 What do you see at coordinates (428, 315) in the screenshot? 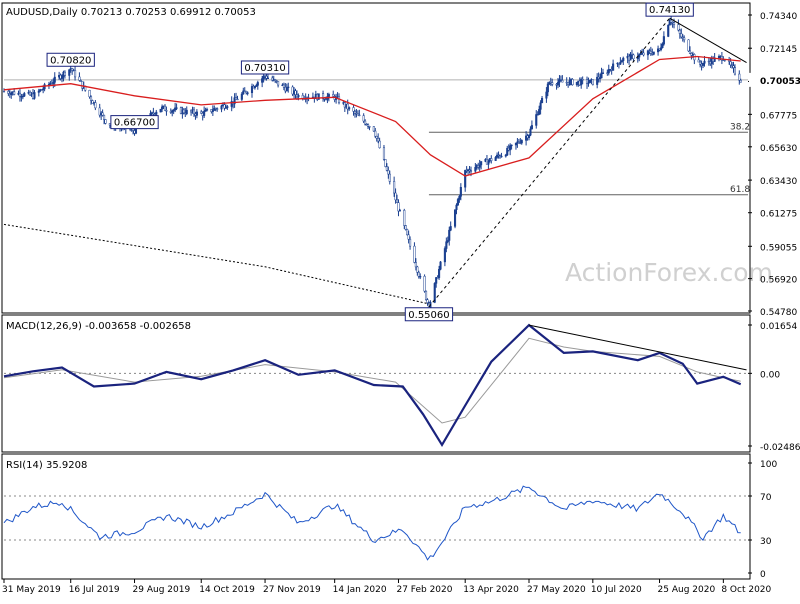
I see `price-annotation-label: 0.55060` at bounding box center [428, 315].